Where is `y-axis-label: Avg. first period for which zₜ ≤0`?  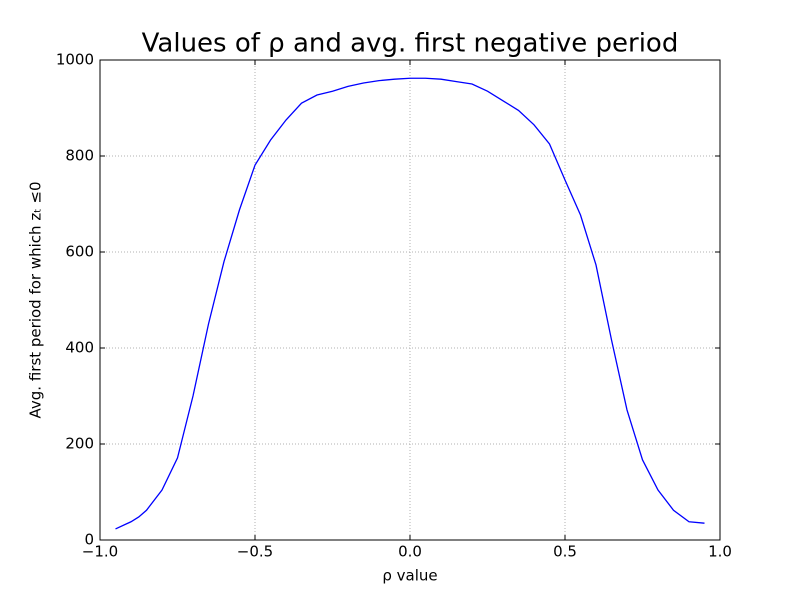 y-axis-label: Avg. first period for which zₜ ≤0 is located at coordinates (36, 300).